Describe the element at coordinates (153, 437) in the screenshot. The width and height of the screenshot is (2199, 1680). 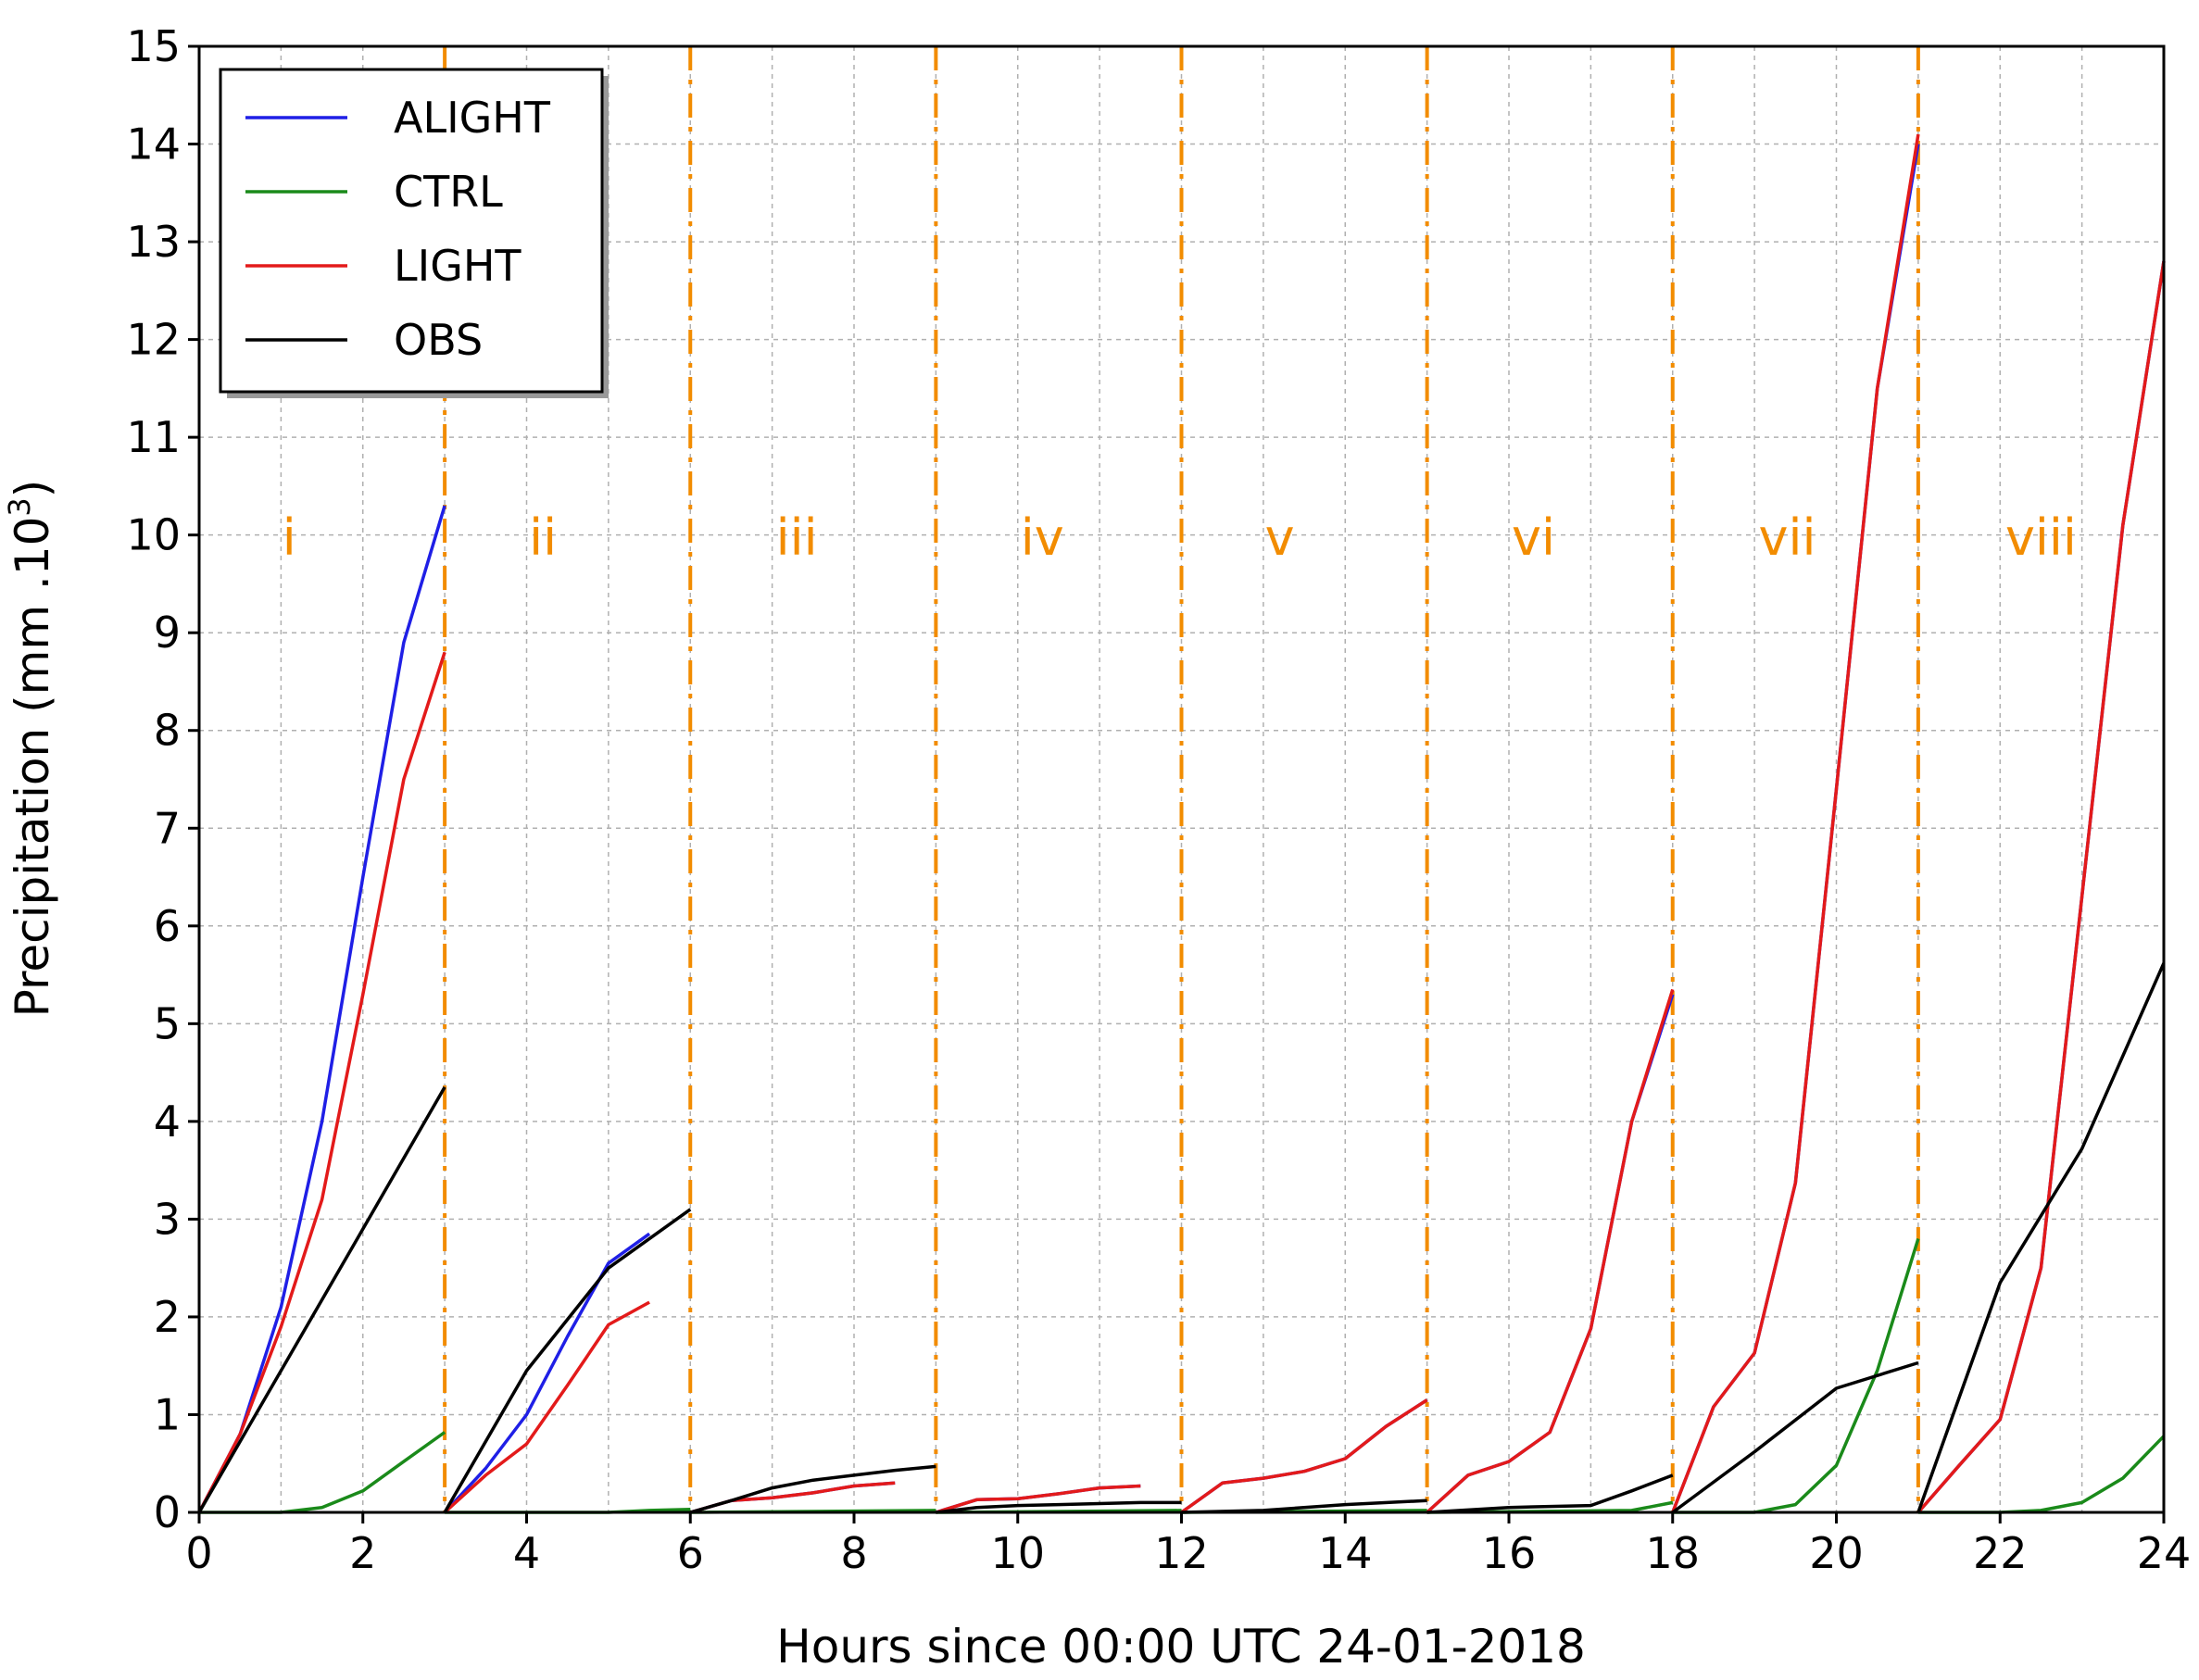
I see `y-tick-label: 11` at that location.